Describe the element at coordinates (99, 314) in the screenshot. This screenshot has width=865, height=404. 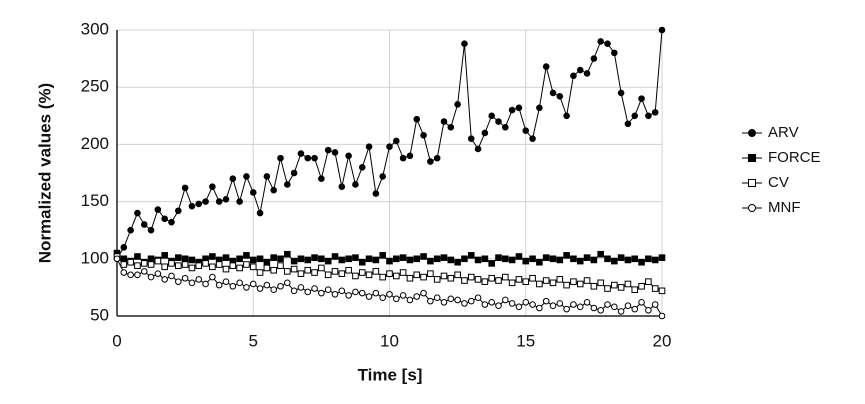
I see `y-tick-label: 50` at that location.